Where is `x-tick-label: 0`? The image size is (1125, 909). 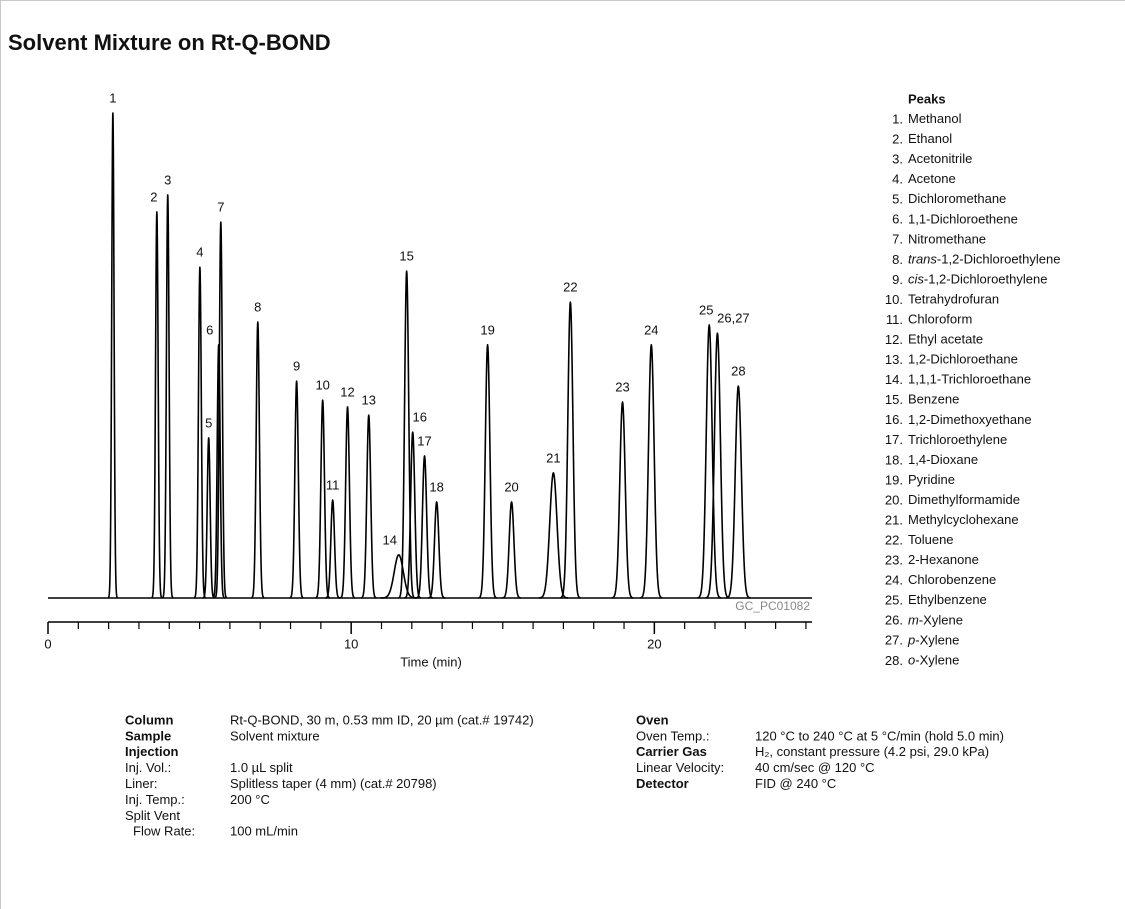 x-tick-label: 0 is located at coordinates (47, 643).